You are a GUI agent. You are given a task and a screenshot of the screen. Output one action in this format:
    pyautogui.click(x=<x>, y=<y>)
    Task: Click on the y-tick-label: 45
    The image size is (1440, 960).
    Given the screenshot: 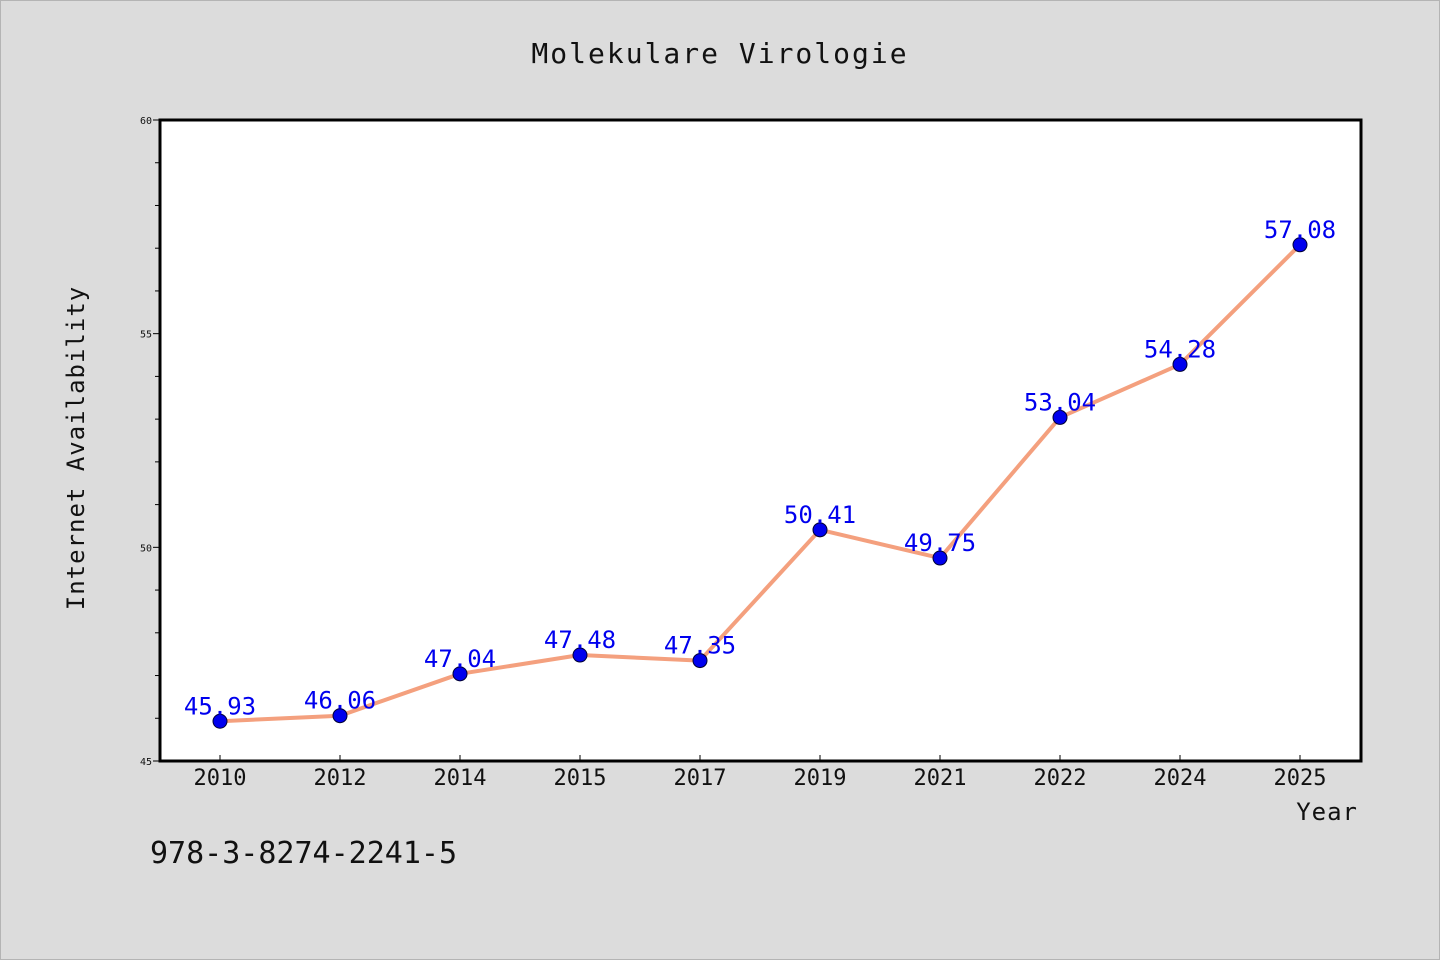 What is the action you would take?
    pyautogui.click(x=146, y=762)
    